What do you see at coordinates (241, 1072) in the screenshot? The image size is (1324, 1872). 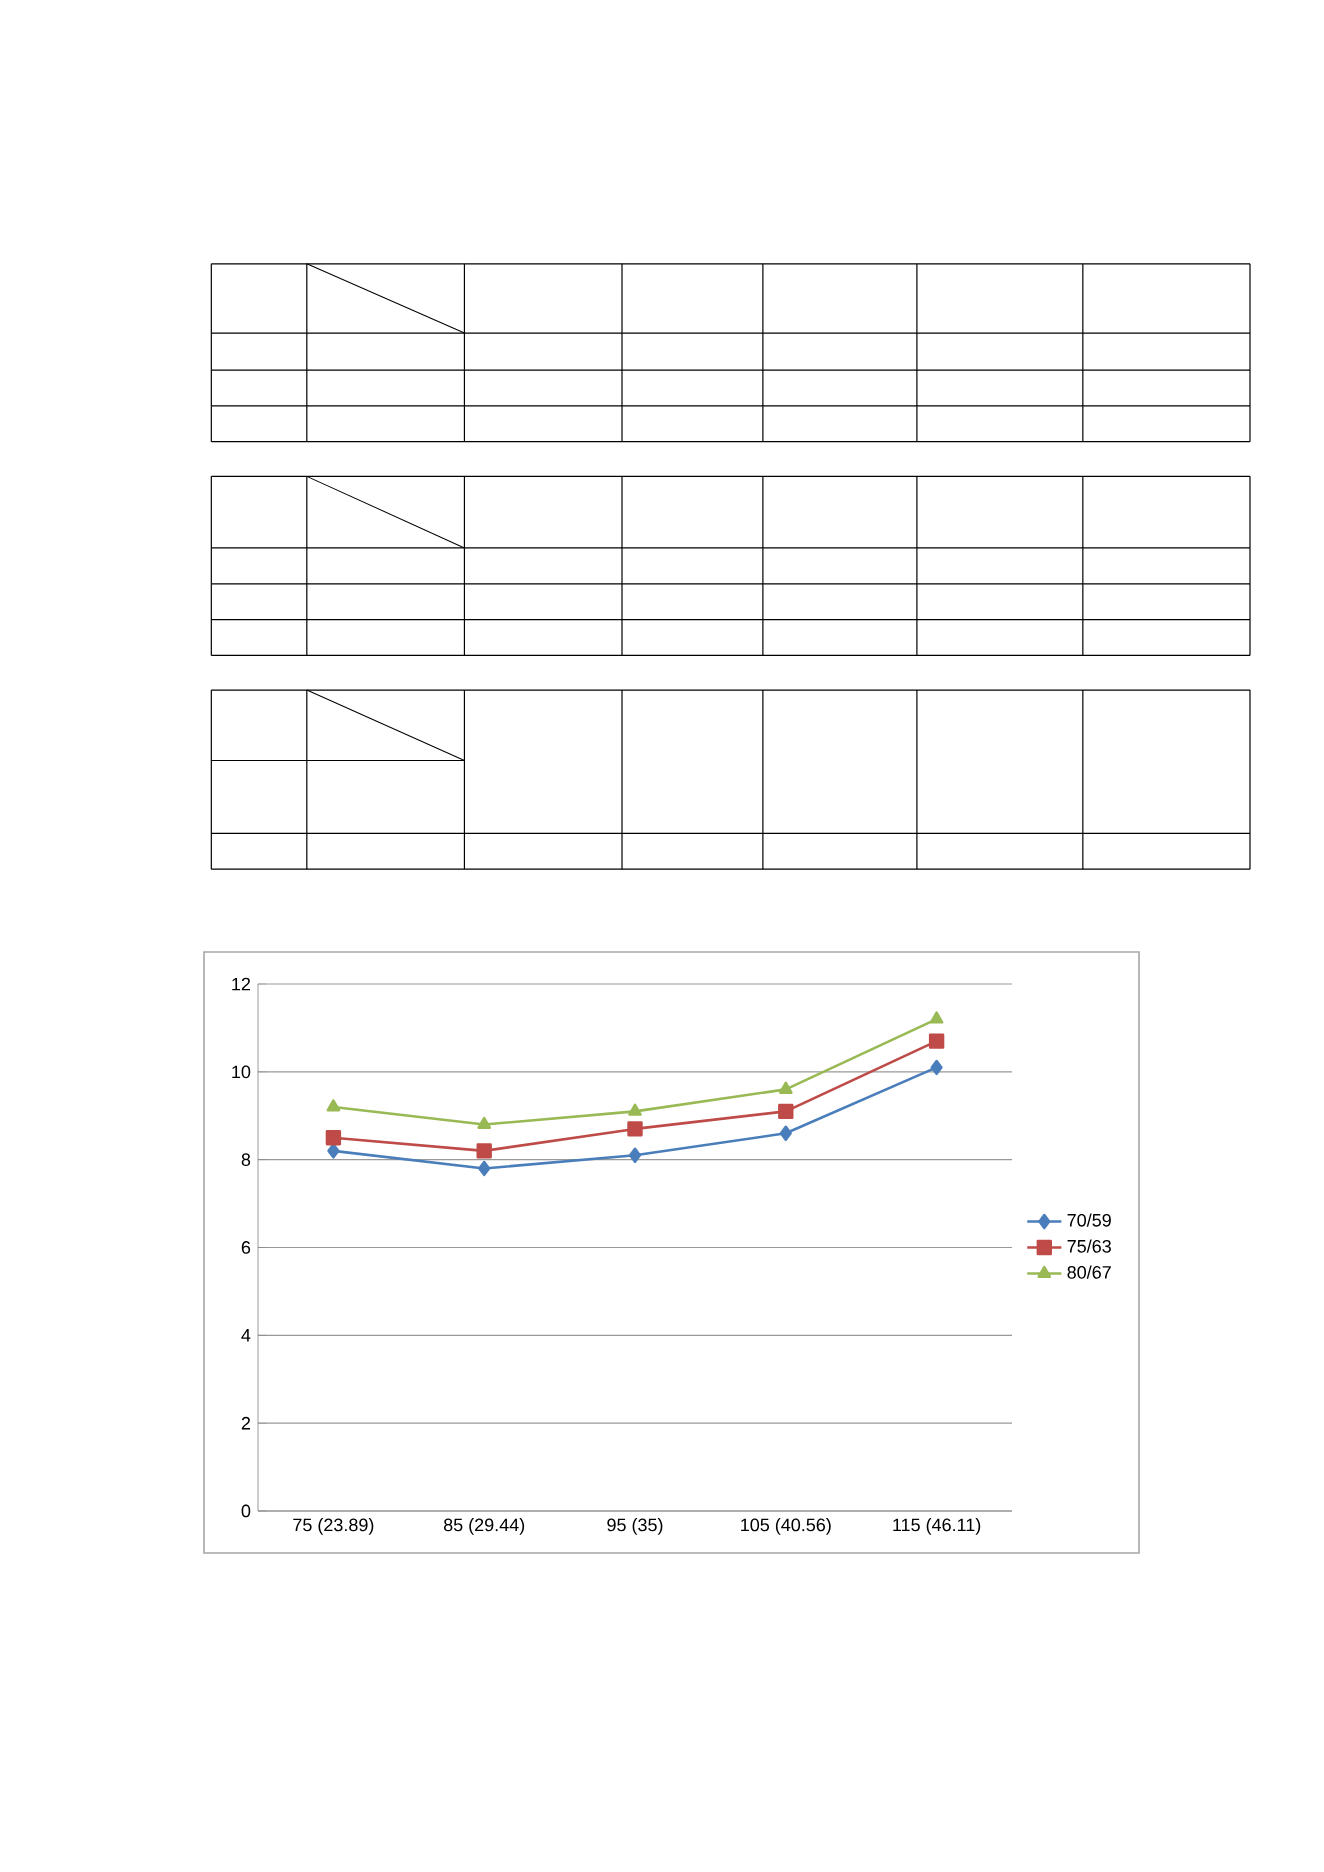 I see `y-tick-label: 10` at bounding box center [241, 1072].